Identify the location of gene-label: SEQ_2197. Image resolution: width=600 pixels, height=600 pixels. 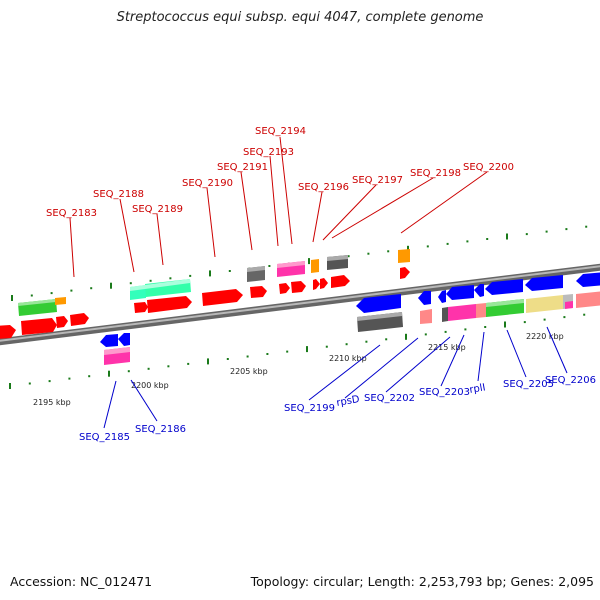
(377, 180).